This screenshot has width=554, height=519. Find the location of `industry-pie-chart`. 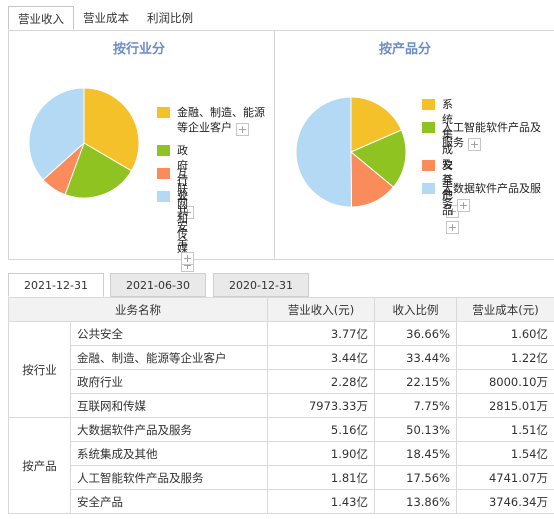

industry-pie-chart is located at coordinates (84, 143).